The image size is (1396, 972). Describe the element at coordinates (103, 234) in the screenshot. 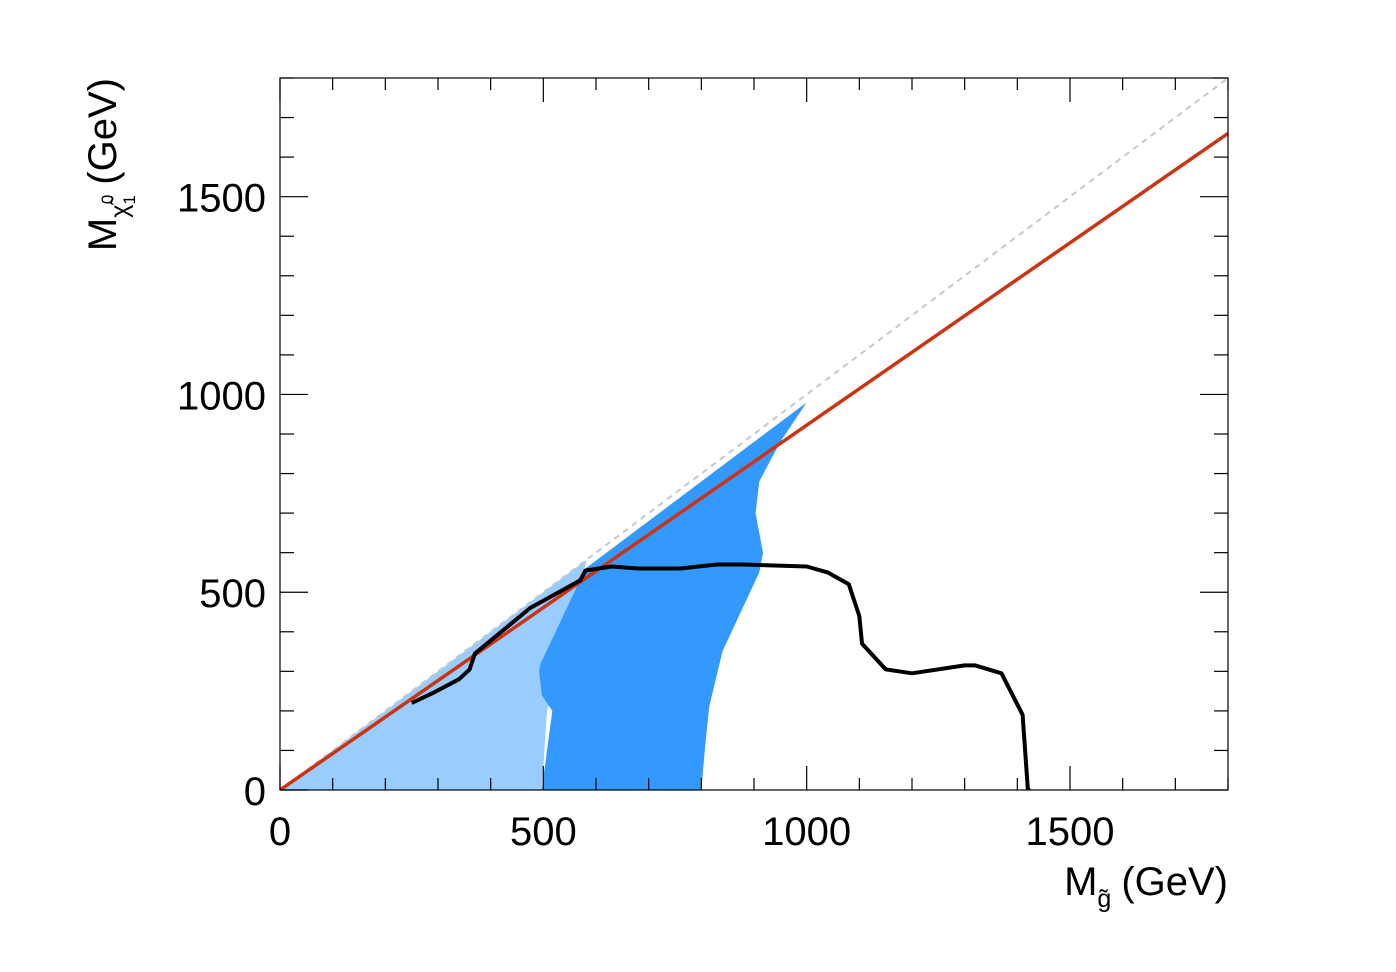

I see `y-axis-title-main: M` at that location.